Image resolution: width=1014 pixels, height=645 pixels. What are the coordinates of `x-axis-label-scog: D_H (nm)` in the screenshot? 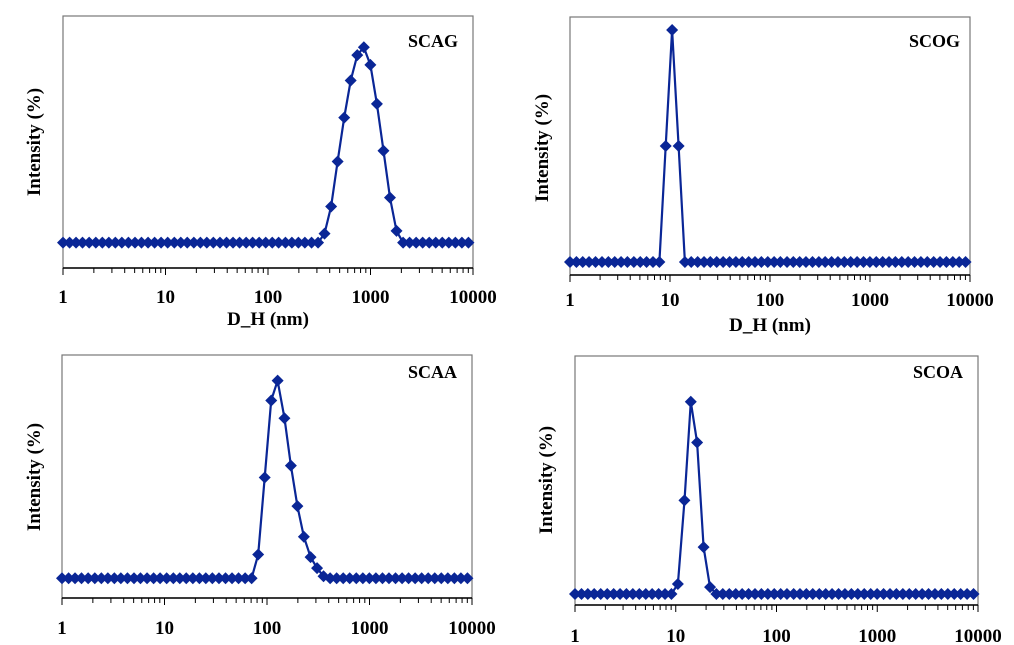 It's located at (770, 325).